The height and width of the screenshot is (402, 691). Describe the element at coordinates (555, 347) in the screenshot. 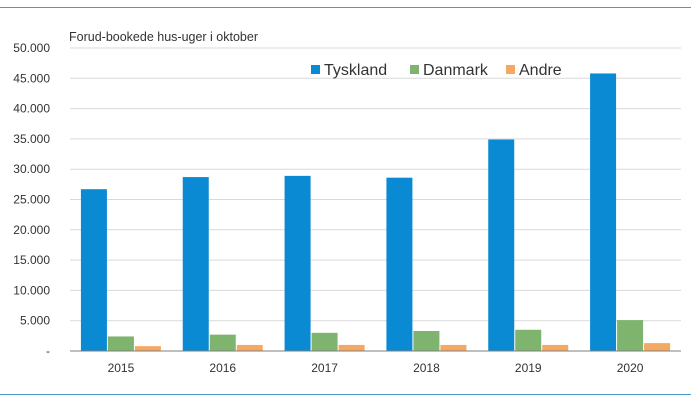

I see `bar-andre-2019` at that location.